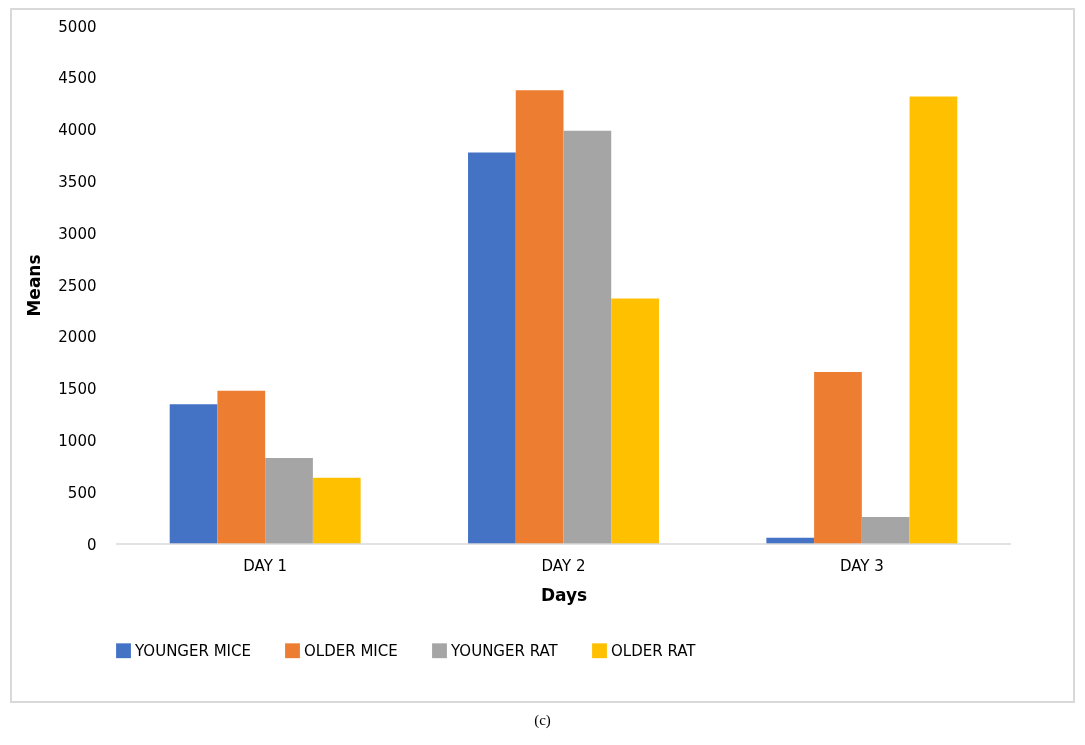 This screenshot has height=745, width=1085. Describe the element at coordinates (34, 285) in the screenshot. I see `y-axis-title: Means` at that location.